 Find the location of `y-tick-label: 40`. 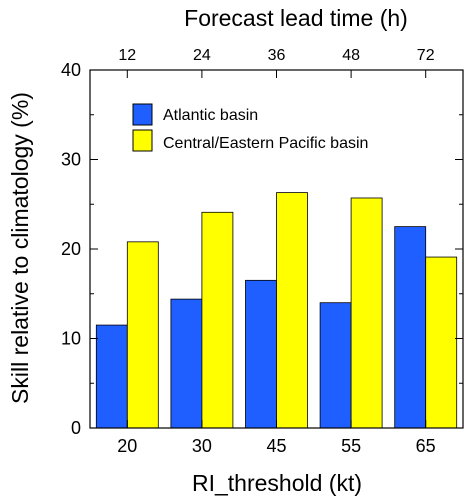

y-tick-label: 40 is located at coordinates (71, 70).